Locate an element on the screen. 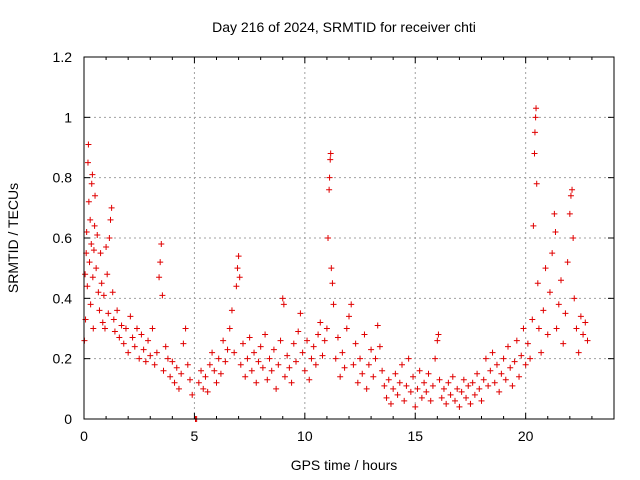  x-axis-label: GPS time / hours is located at coordinates (344, 465).